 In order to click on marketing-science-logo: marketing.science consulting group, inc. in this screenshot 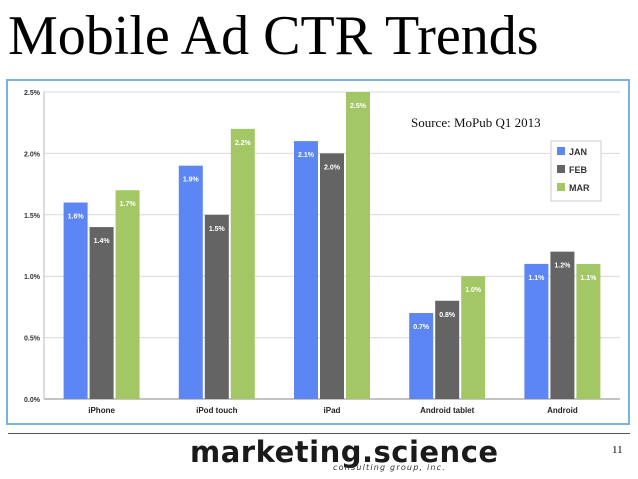, I will do `click(344, 456)`.